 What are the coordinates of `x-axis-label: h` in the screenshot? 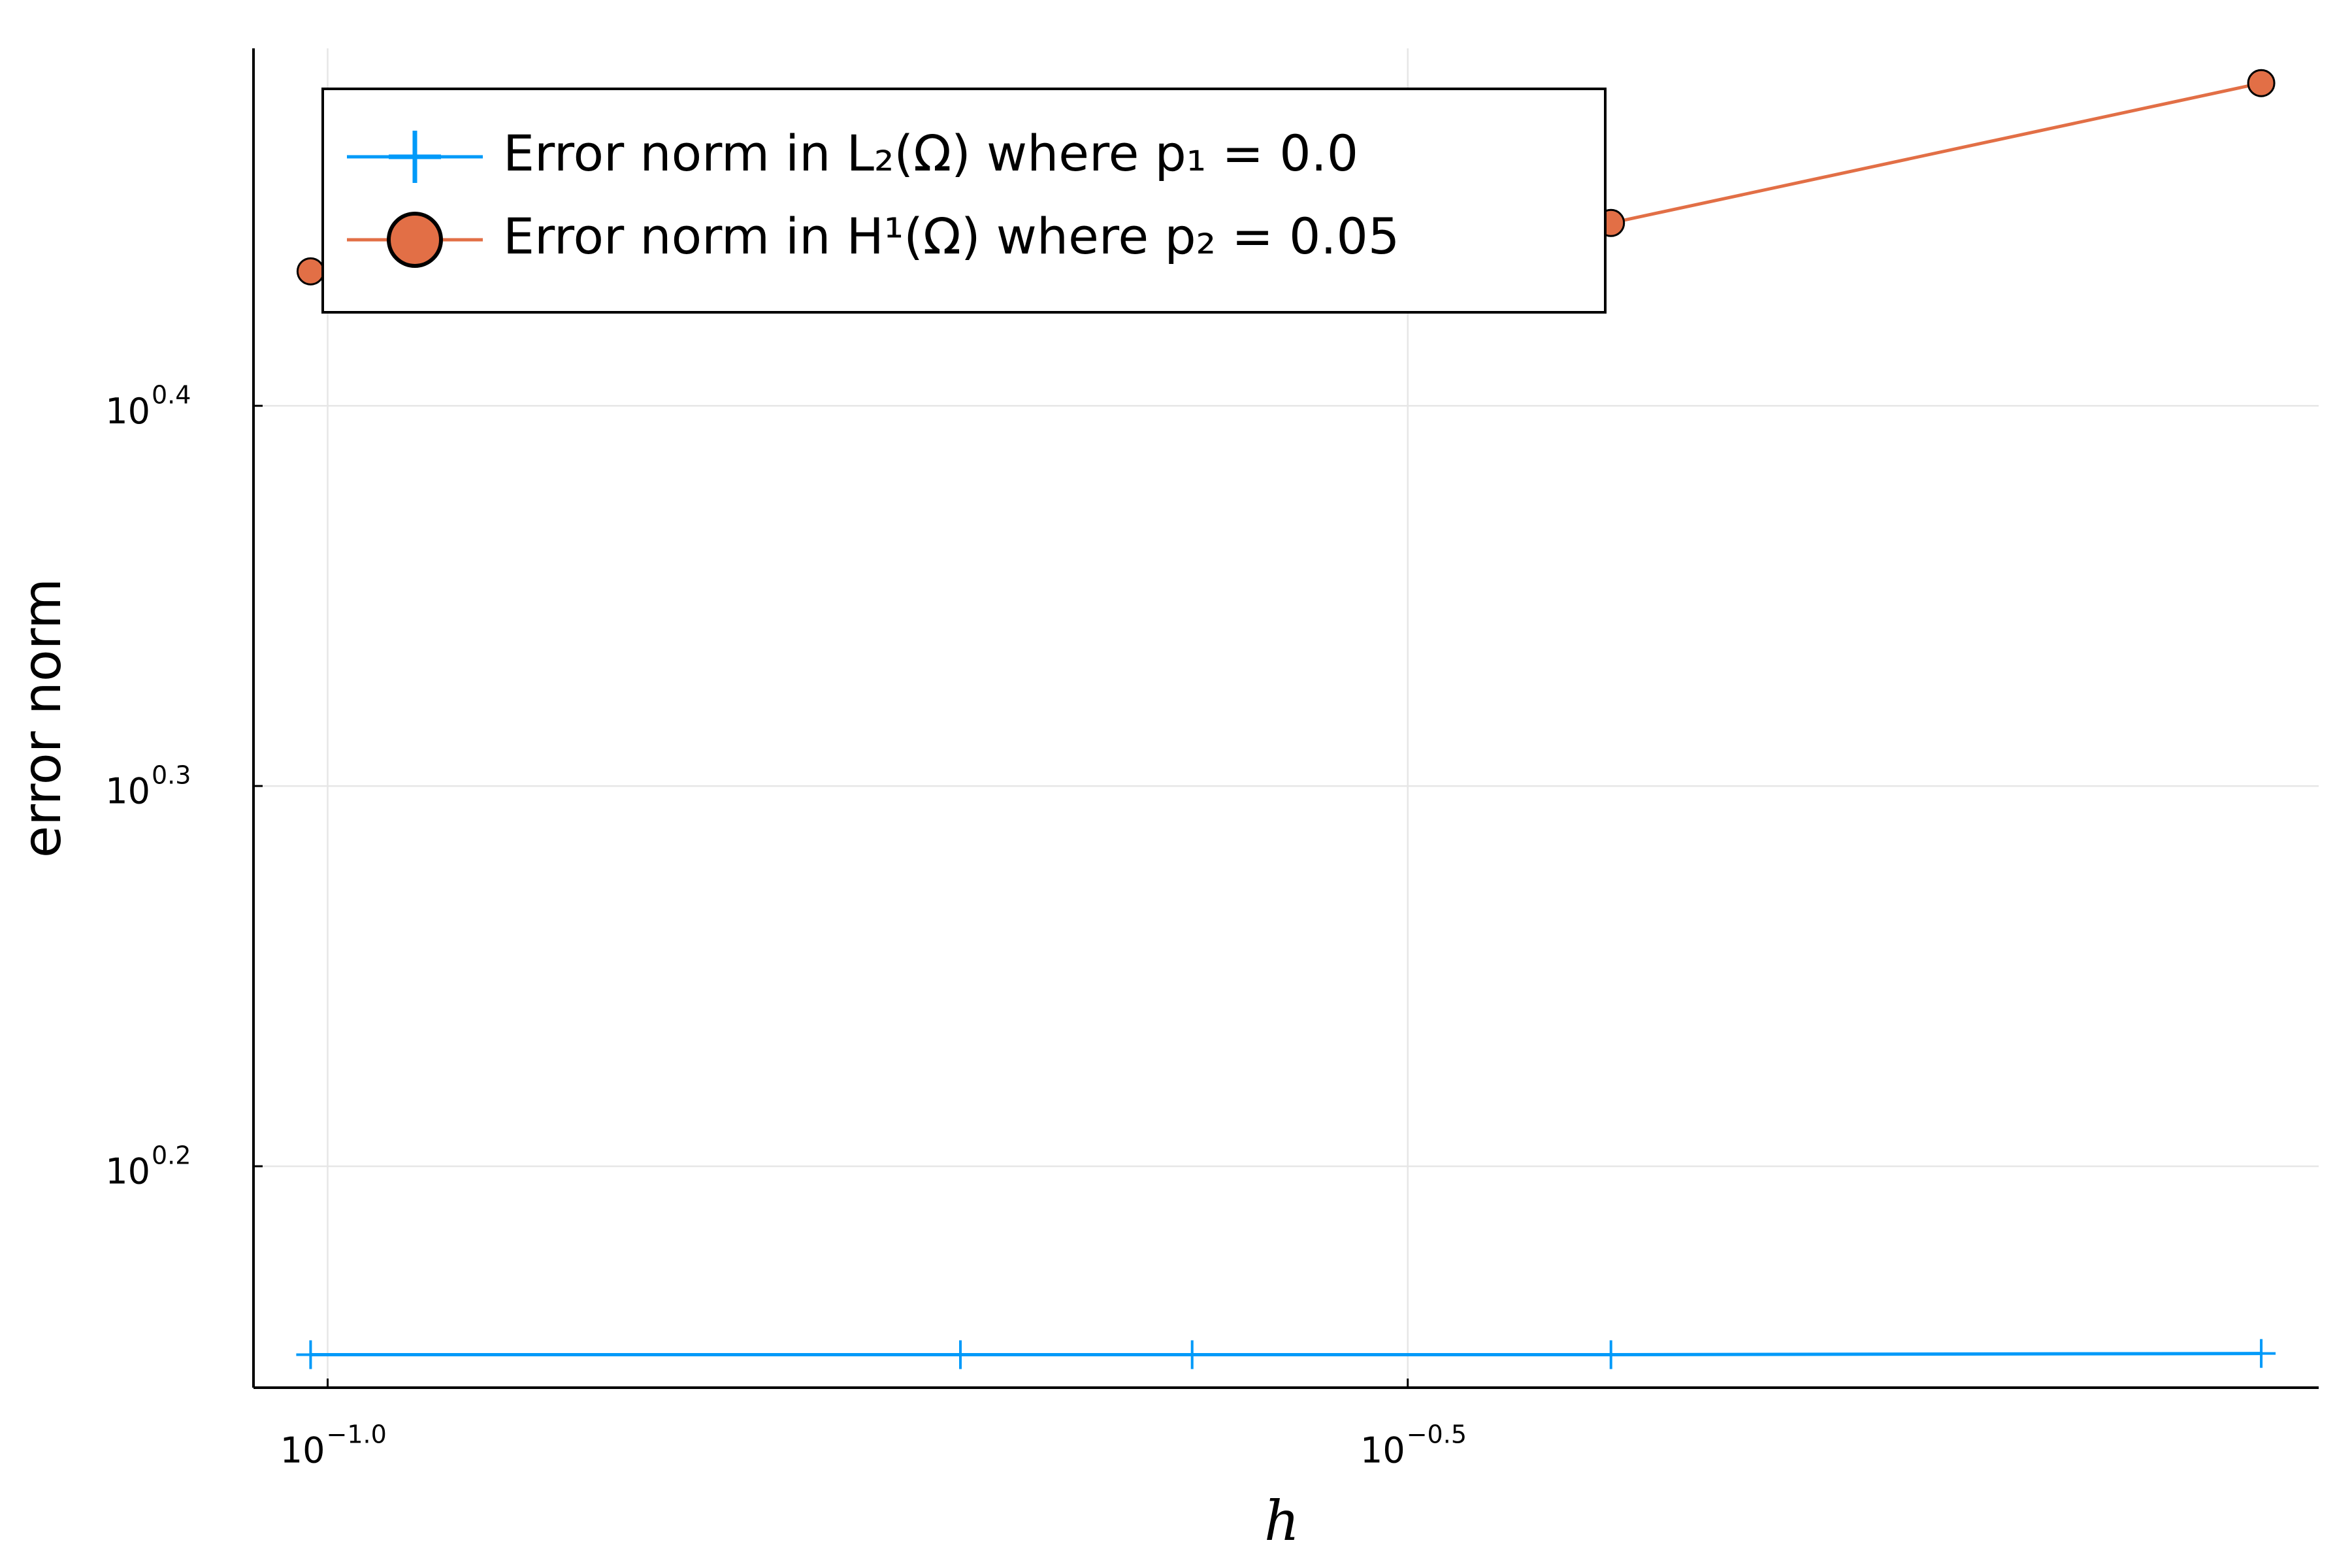 It's located at (1281, 1521).